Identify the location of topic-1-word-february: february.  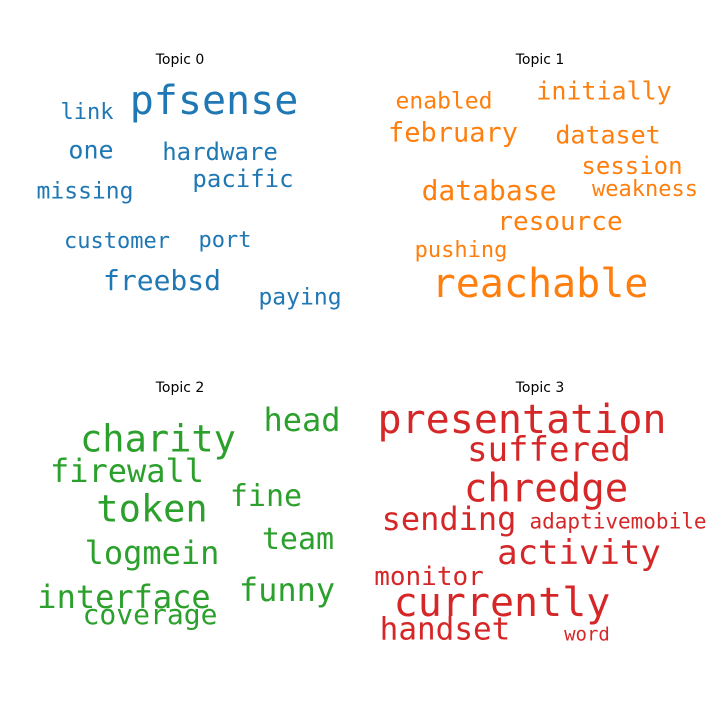
(453, 133).